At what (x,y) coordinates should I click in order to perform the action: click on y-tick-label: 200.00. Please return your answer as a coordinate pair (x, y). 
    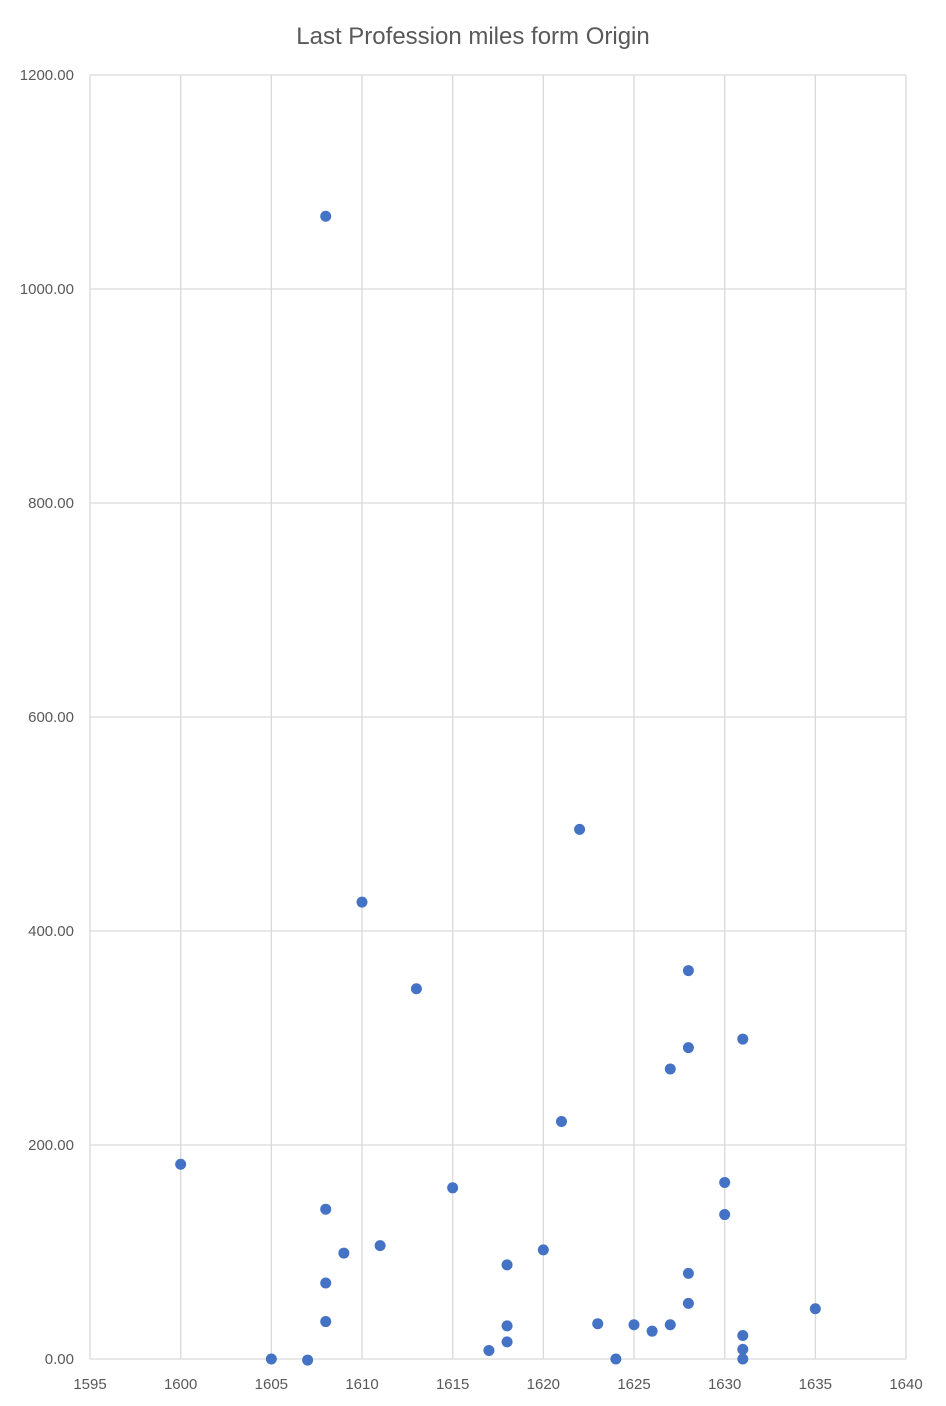
    Looking at the image, I should click on (51, 1145).